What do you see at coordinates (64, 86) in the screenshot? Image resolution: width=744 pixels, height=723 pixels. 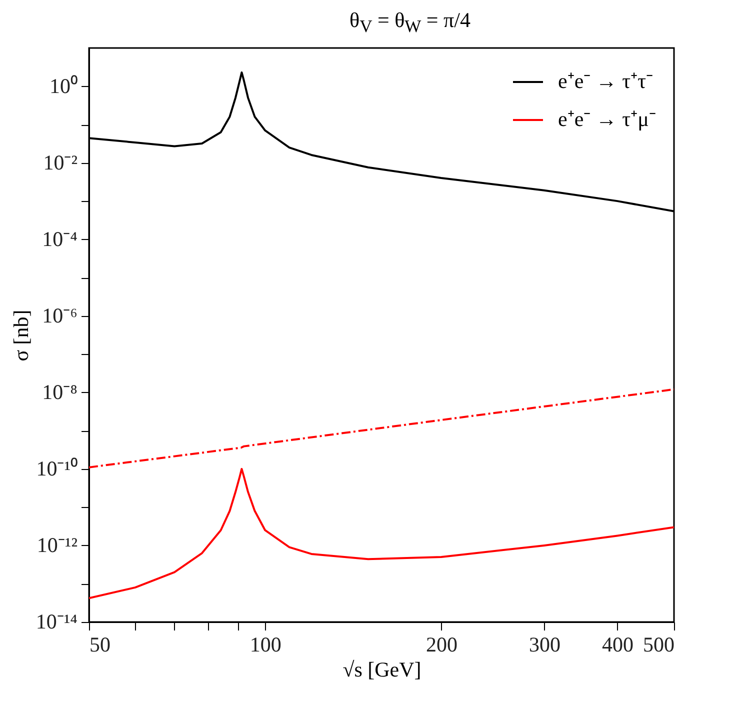 I see `y-tick-label: 10⁰` at bounding box center [64, 86].